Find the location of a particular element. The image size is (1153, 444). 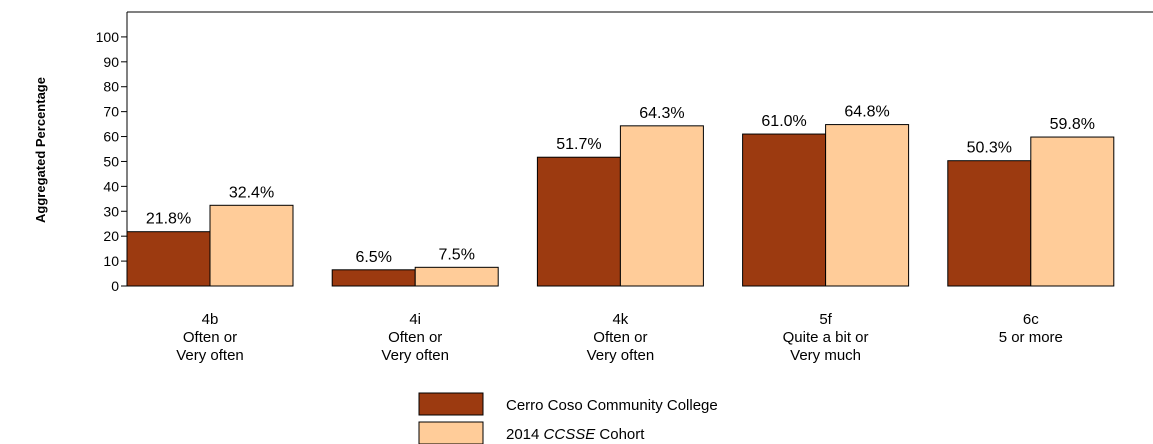

y-tick-label: 40 is located at coordinates (111, 186).